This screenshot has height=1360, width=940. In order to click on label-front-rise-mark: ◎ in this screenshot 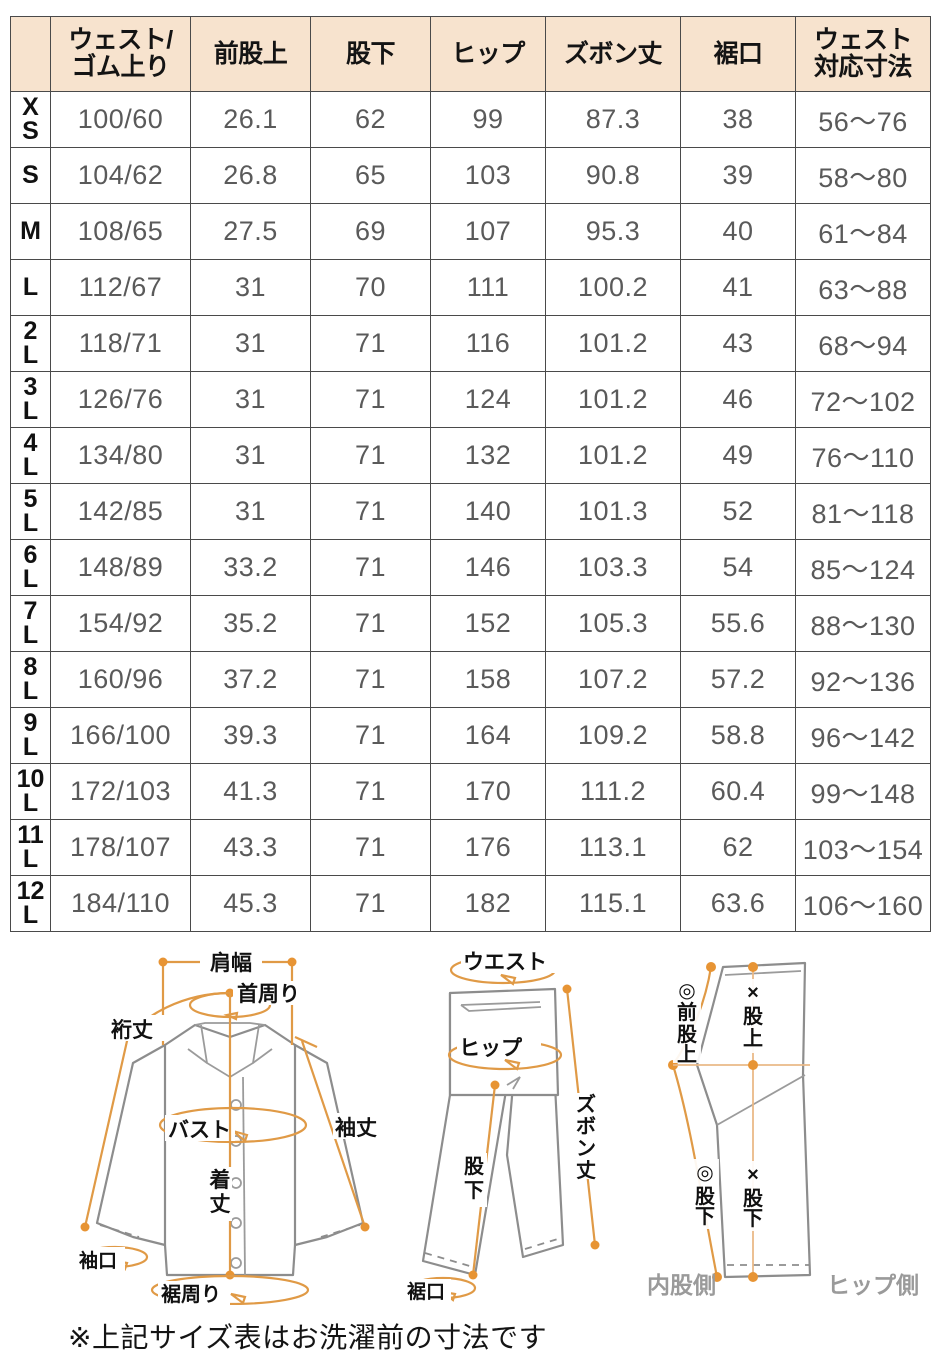, I will do `click(686, 991)`.